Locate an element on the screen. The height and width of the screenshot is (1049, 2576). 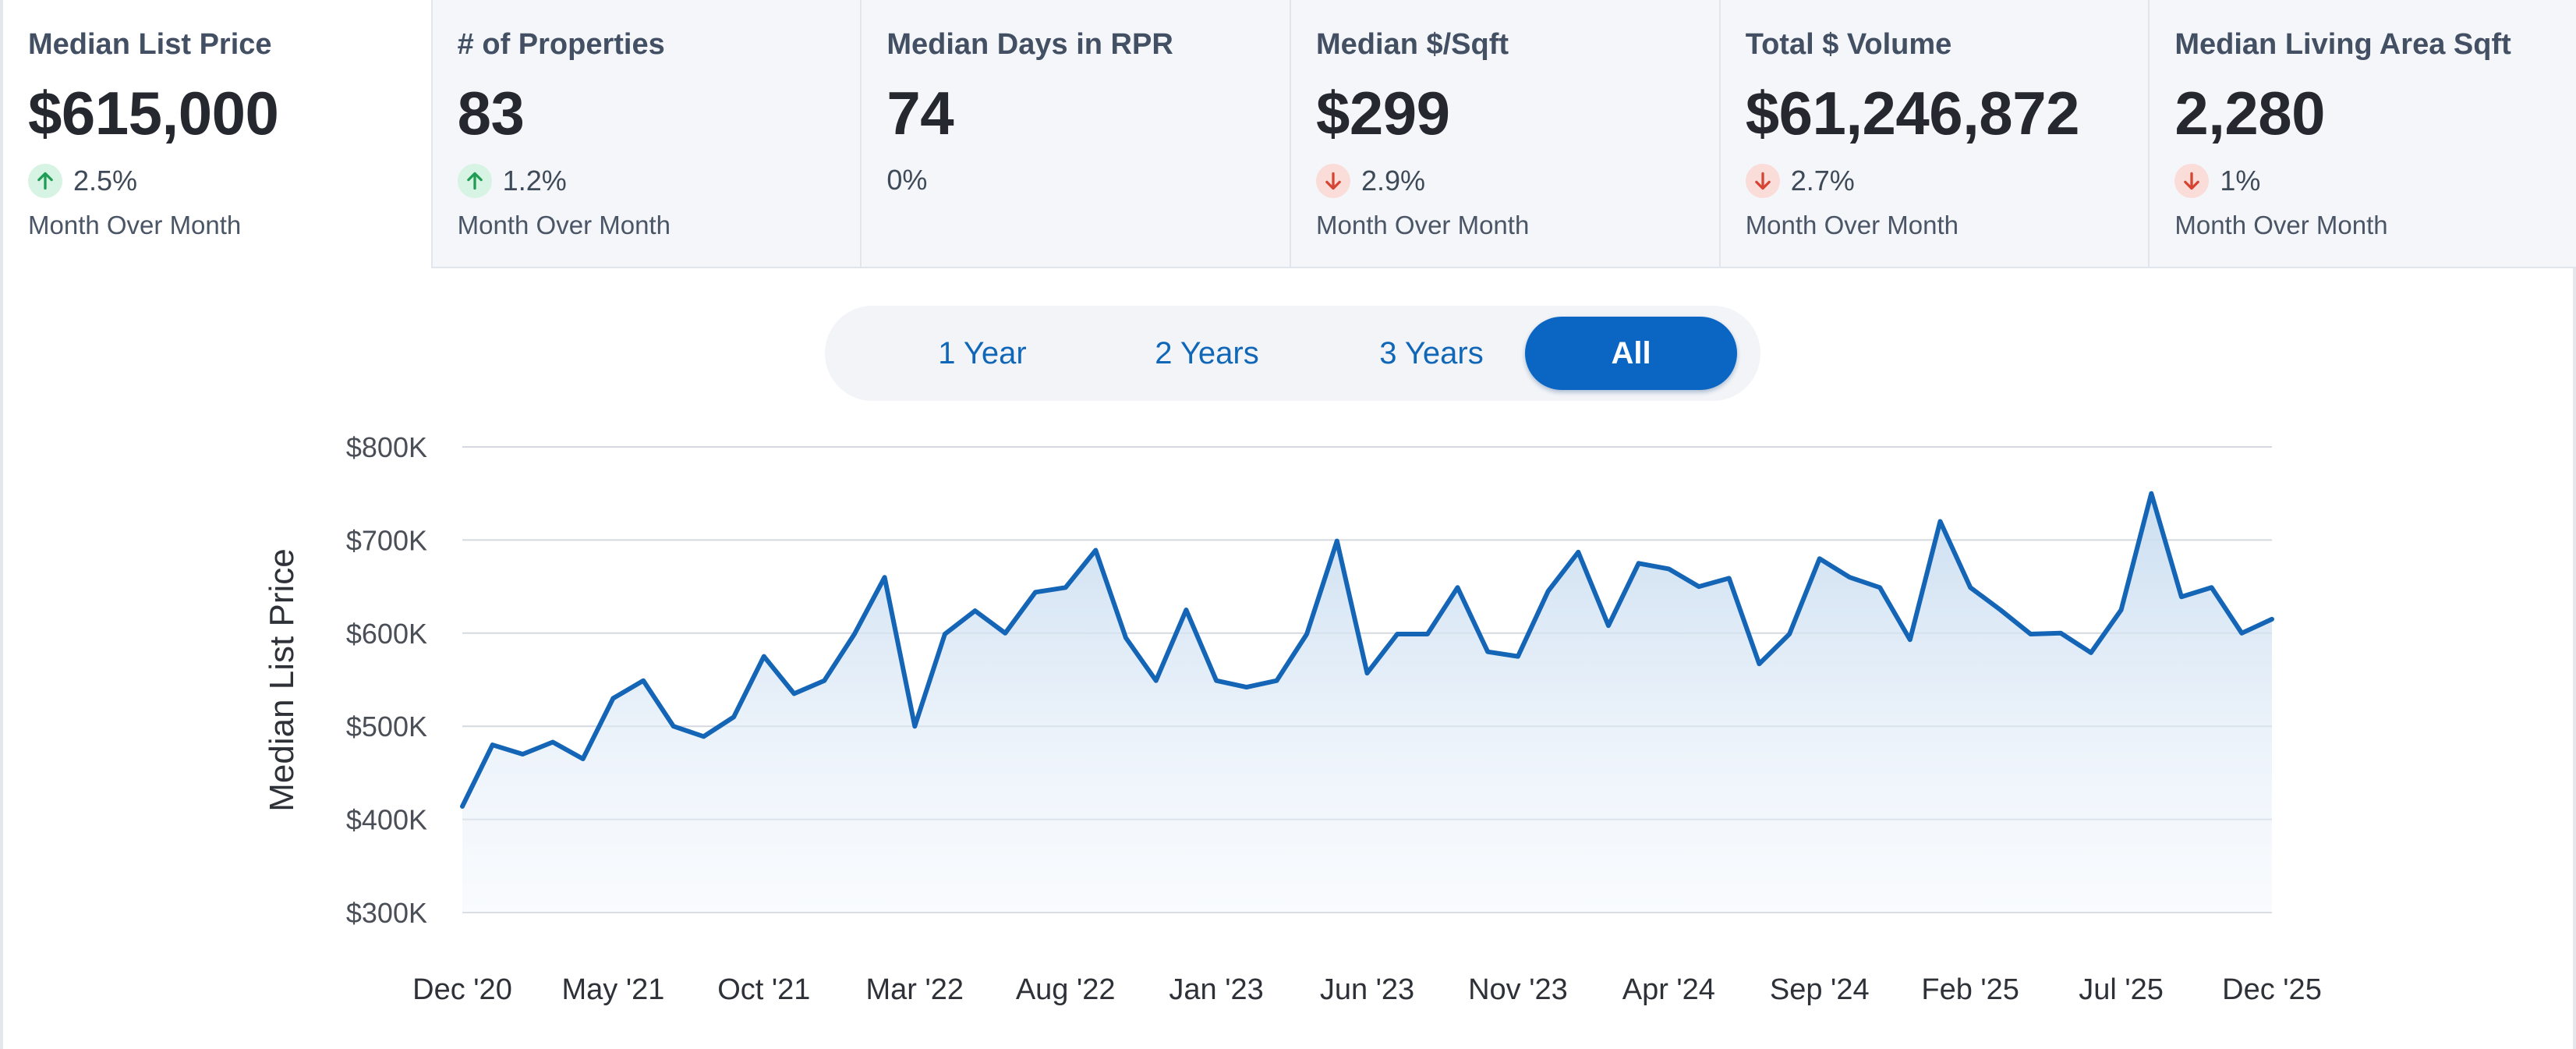
x-tick-label: Feb '25 is located at coordinates (1970, 990).